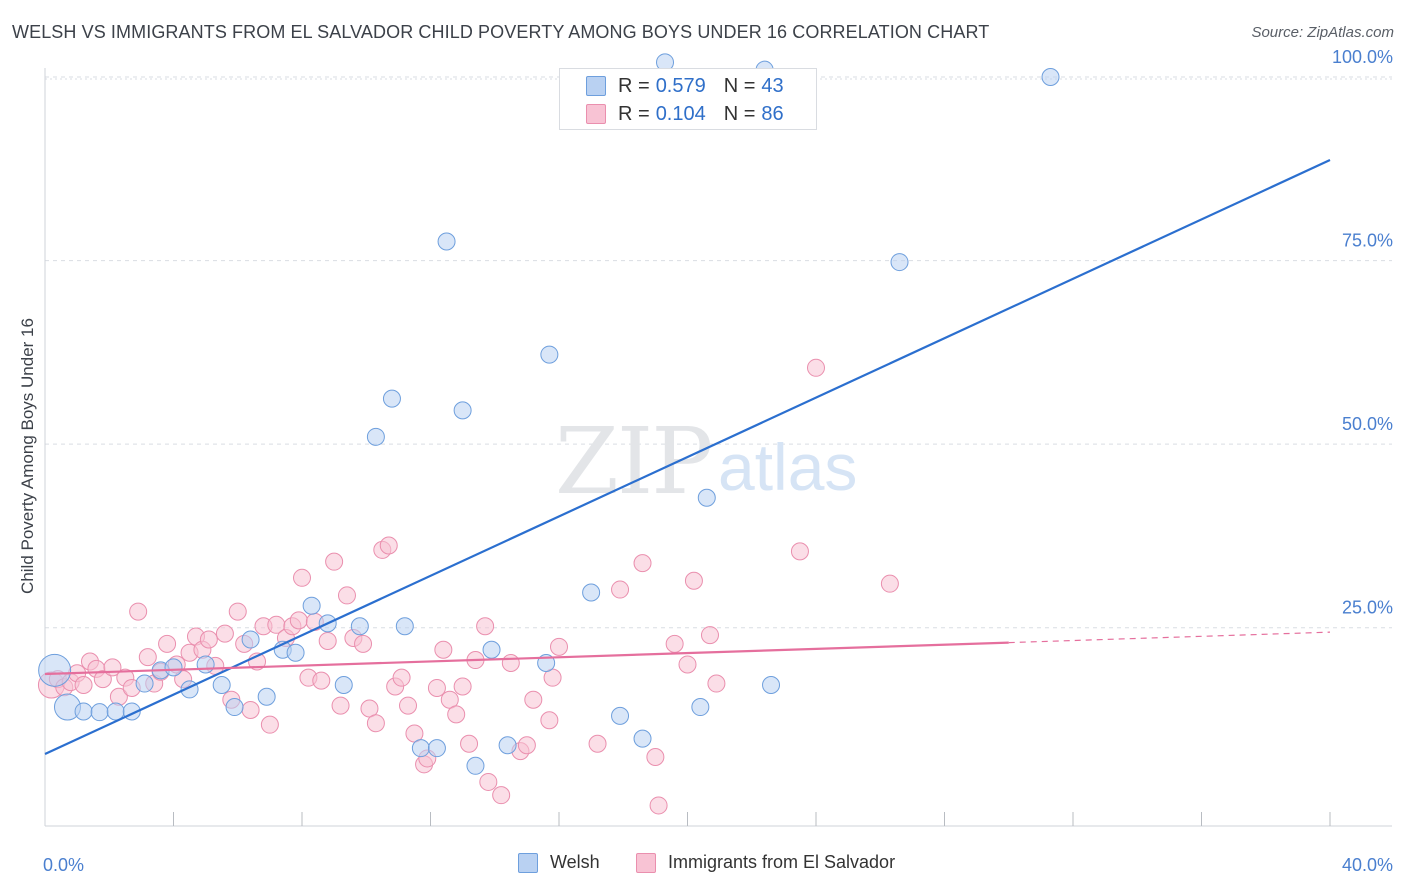  What do you see at coordinates (1322, 32) in the screenshot?
I see `source-label: Source: ZipAtlas.com` at bounding box center [1322, 32].